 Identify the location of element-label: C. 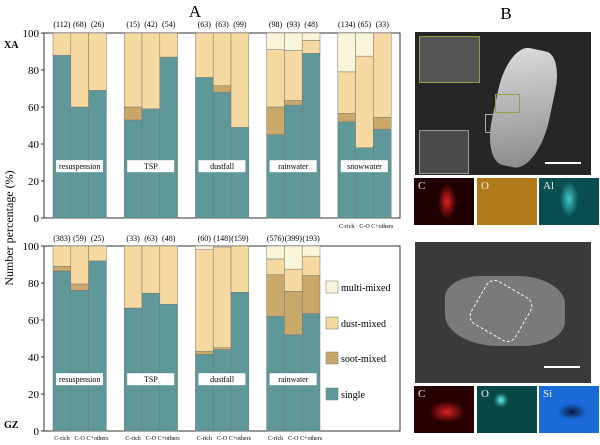
(422, 186).